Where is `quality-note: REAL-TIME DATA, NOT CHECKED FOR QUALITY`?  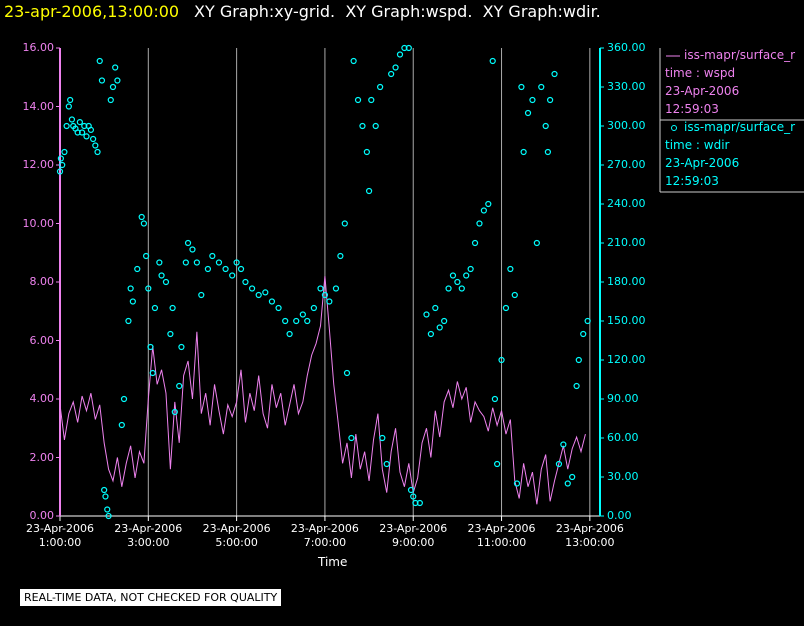 quality-note: REAL-TIME DATA, NOT CHECKED FOR QUALITY is located at coordinates (151, 597).